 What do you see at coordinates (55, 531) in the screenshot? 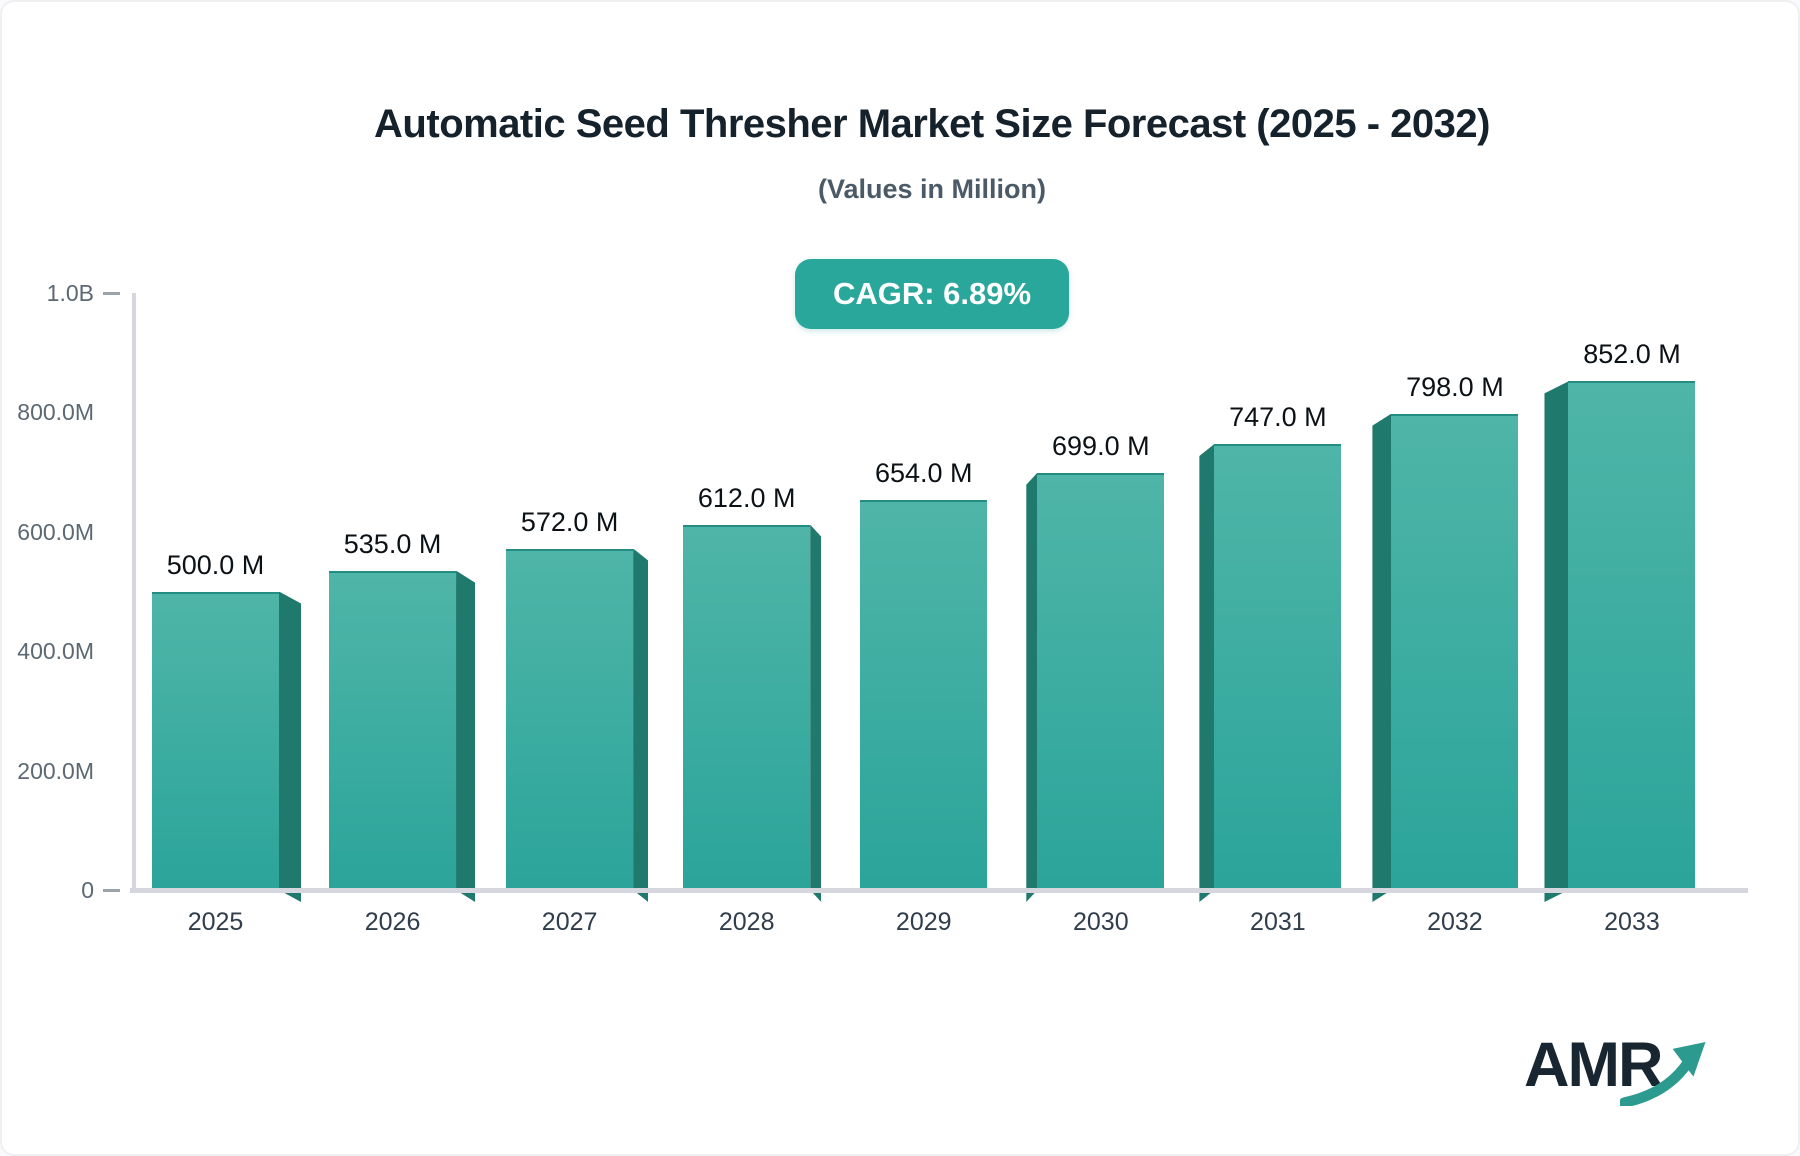
I see `y-axis-label: 600.0M` at bounding box center [55, 531].